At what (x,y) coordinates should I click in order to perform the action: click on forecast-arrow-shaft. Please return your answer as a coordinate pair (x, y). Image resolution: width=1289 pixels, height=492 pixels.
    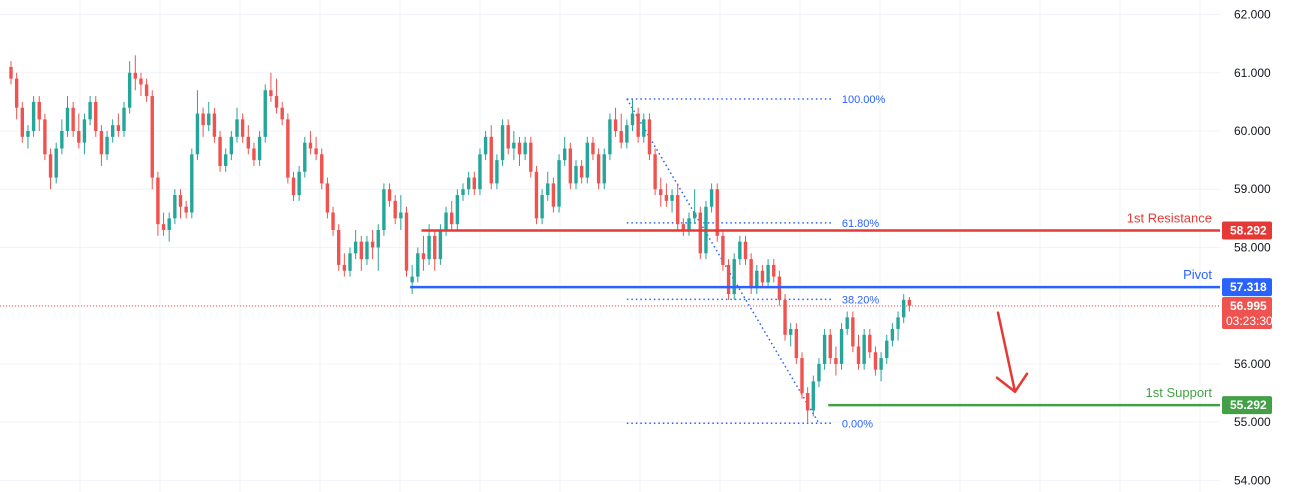
    Looking at the image, I should click on (1006, 352).